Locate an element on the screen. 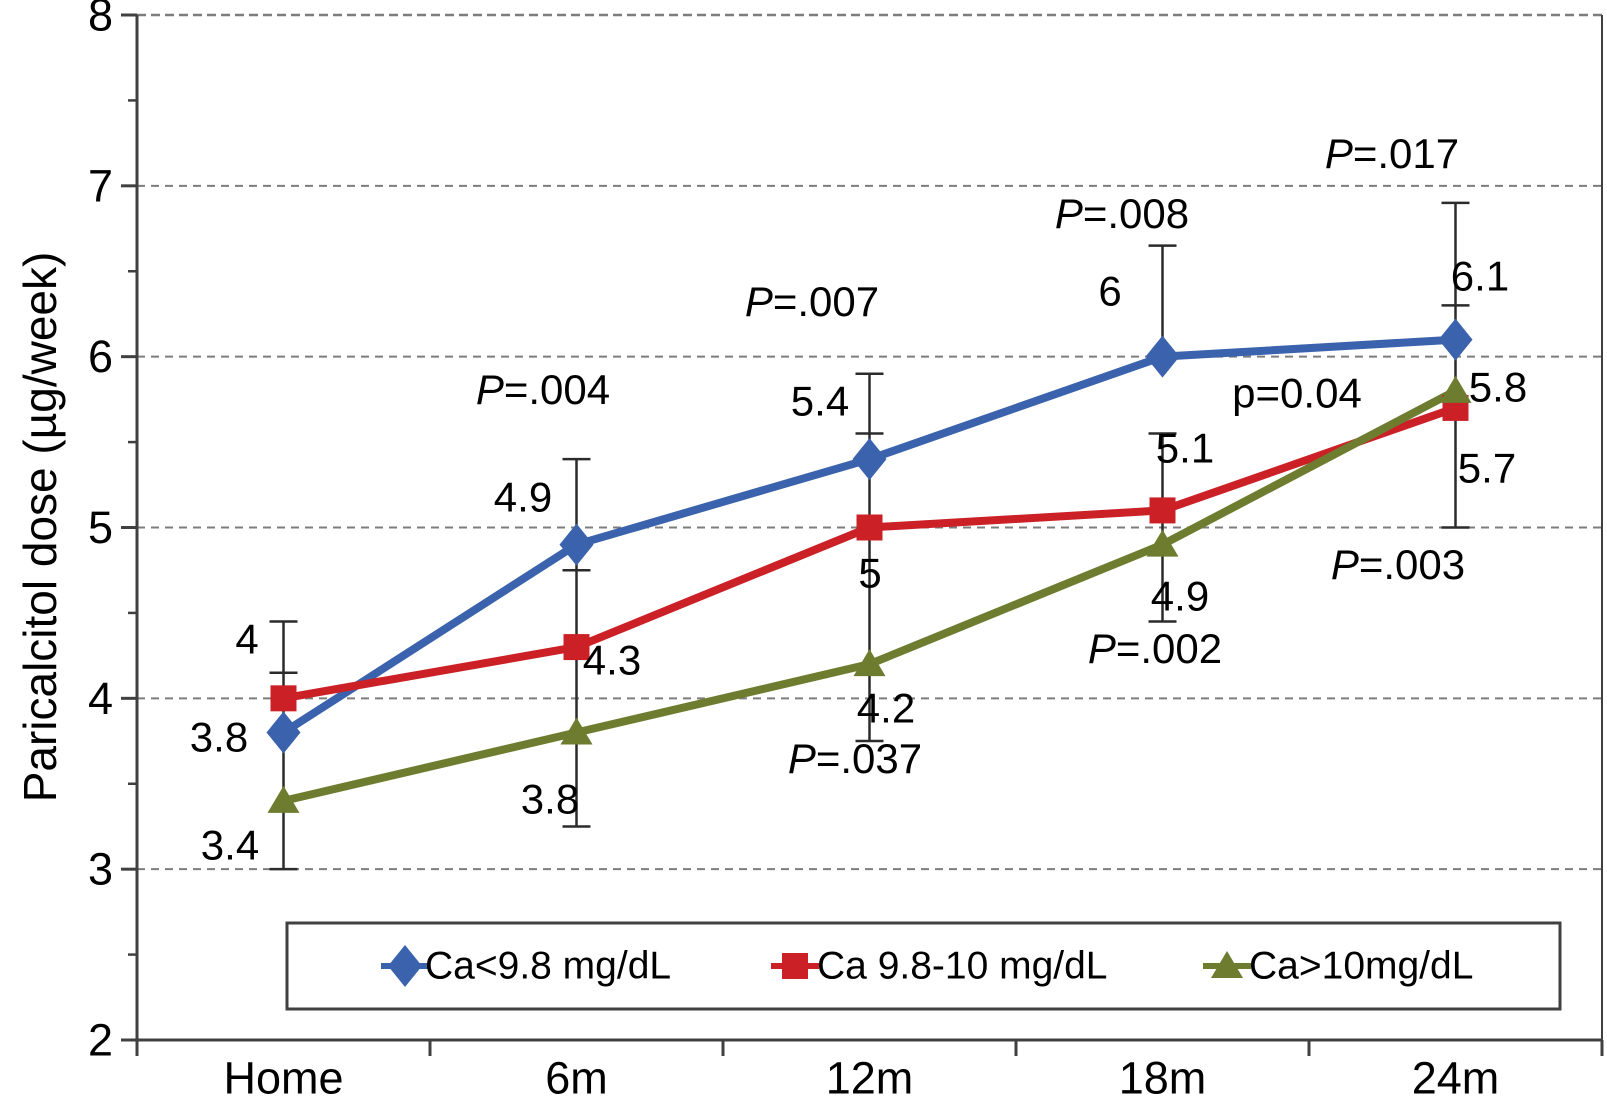  y-tick-label-6: 6 is located at coordinates (100, 356).